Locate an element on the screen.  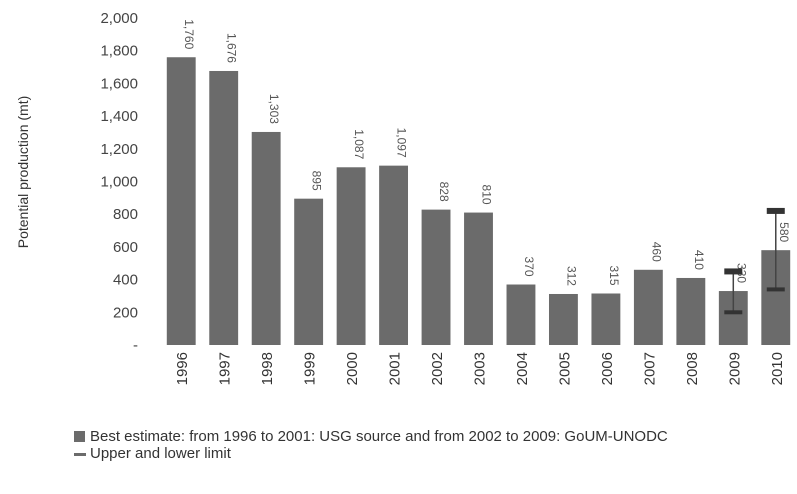
y-tick-label: 1,400 is located at coordinates (119, 116).